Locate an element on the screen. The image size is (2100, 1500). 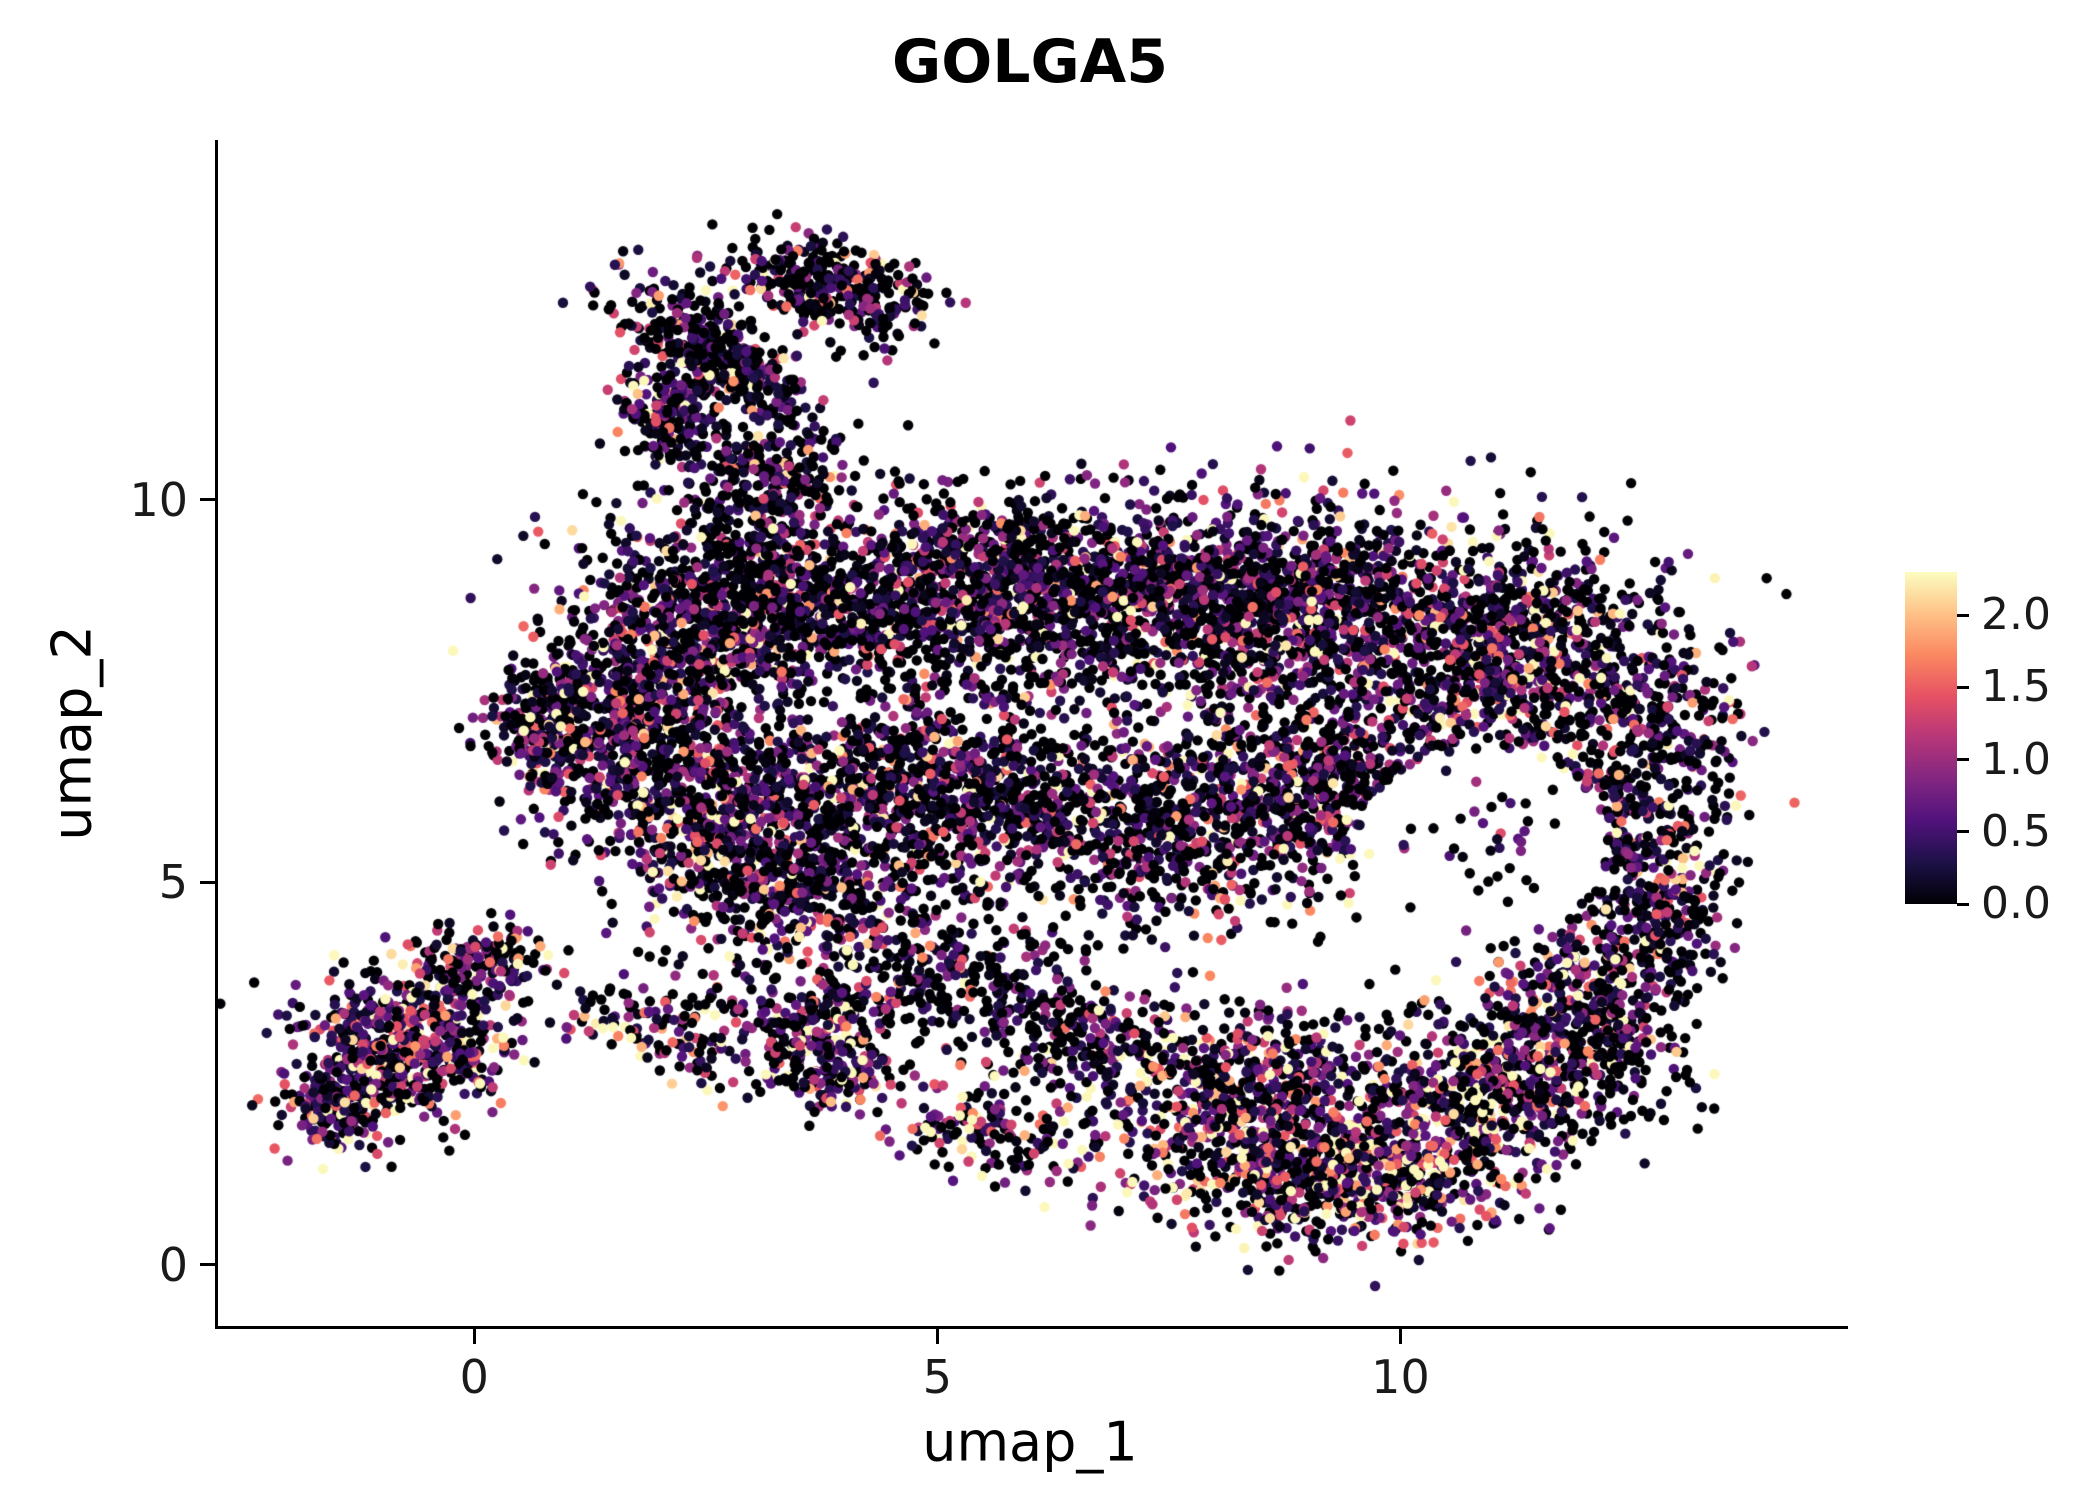
colorbar-tick-label: 0.5 is located at coordinates (2016, 831).